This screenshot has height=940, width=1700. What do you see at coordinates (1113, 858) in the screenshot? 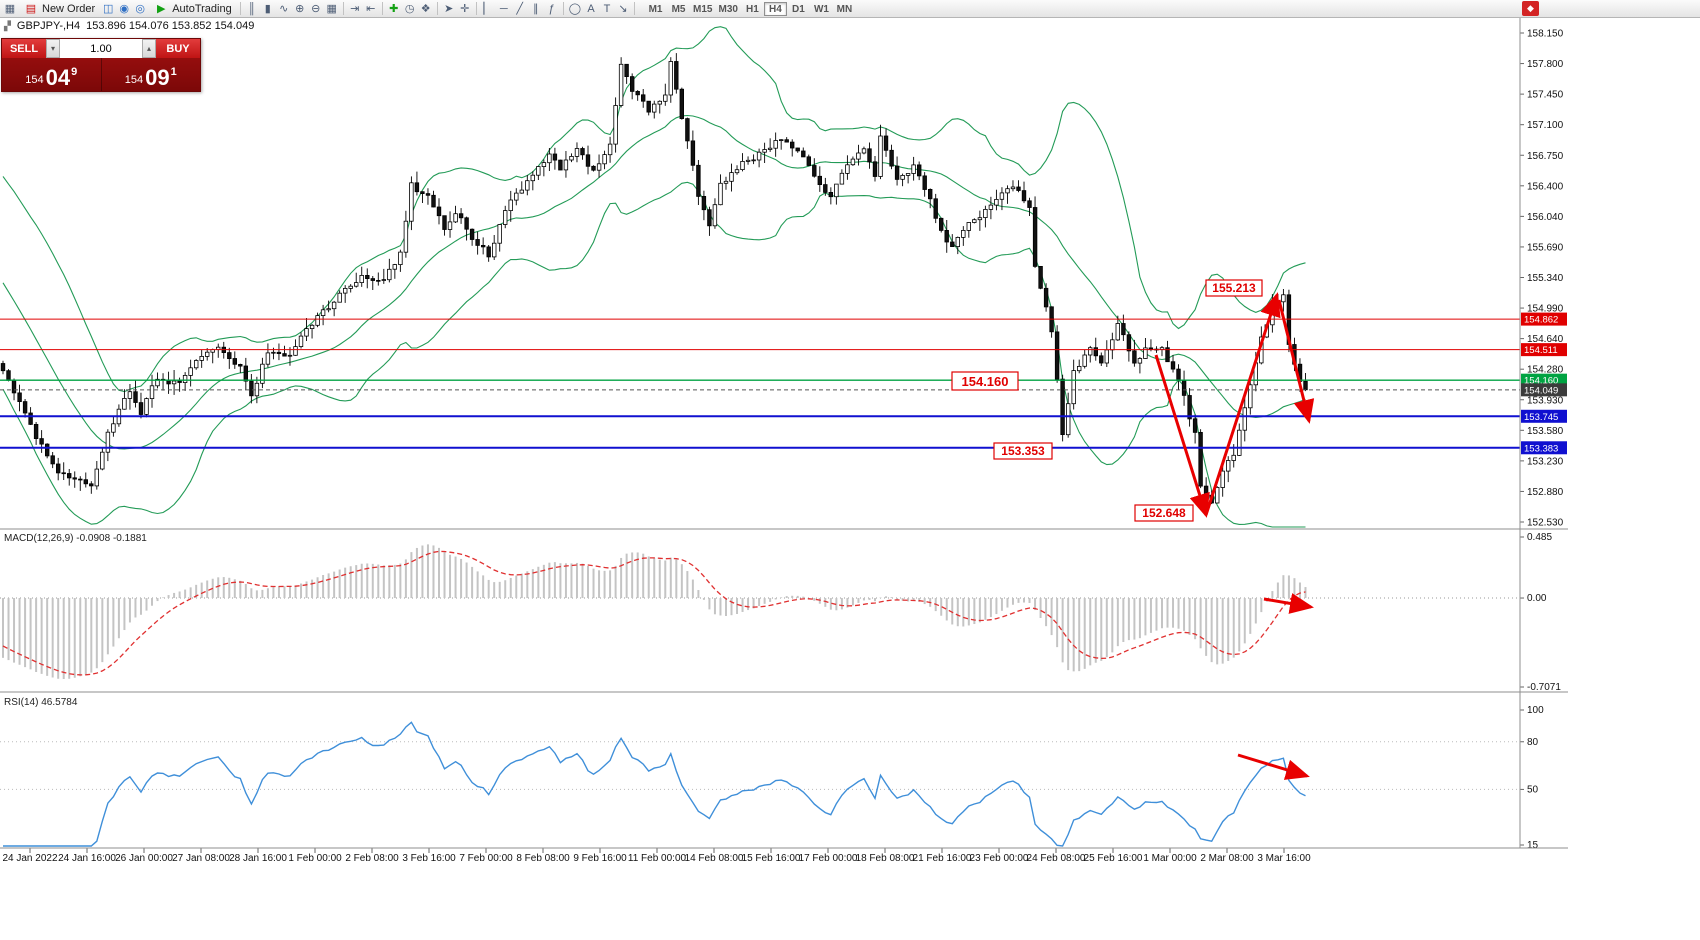
I see `svg-text: 25 Feb 16:00` at bounding box center [1113, 858].